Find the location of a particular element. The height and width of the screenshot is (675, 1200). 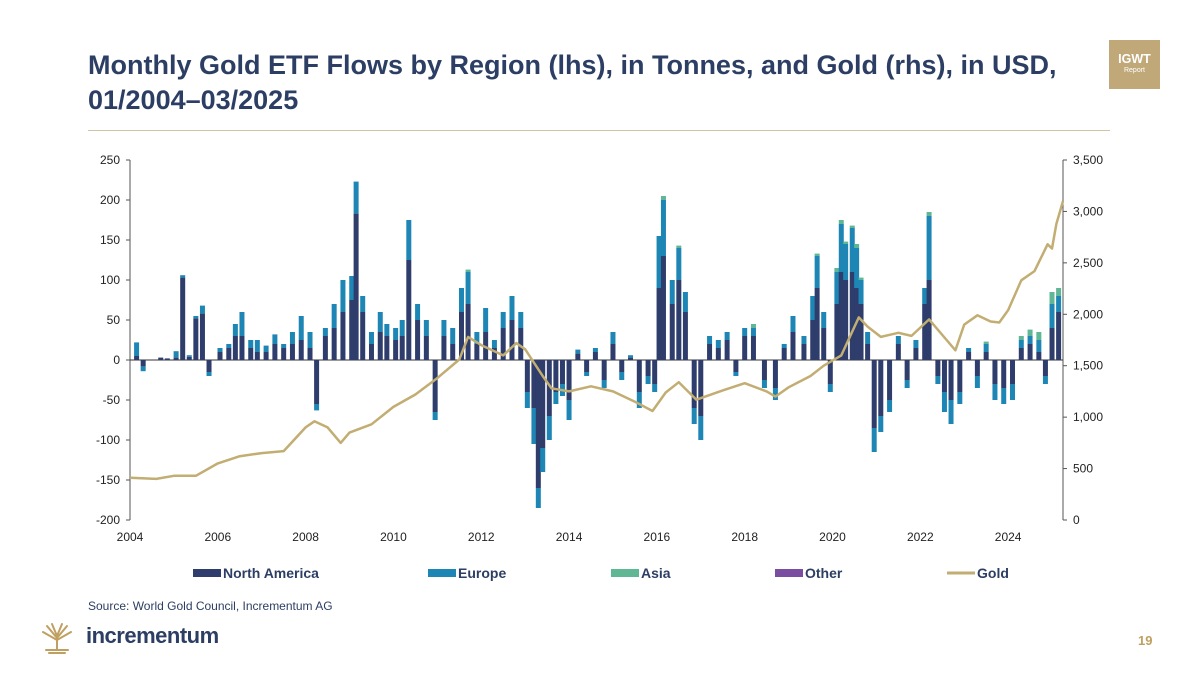

chart-legend: North America Europe Asia Other Gold is located at coordinates (601, 573).